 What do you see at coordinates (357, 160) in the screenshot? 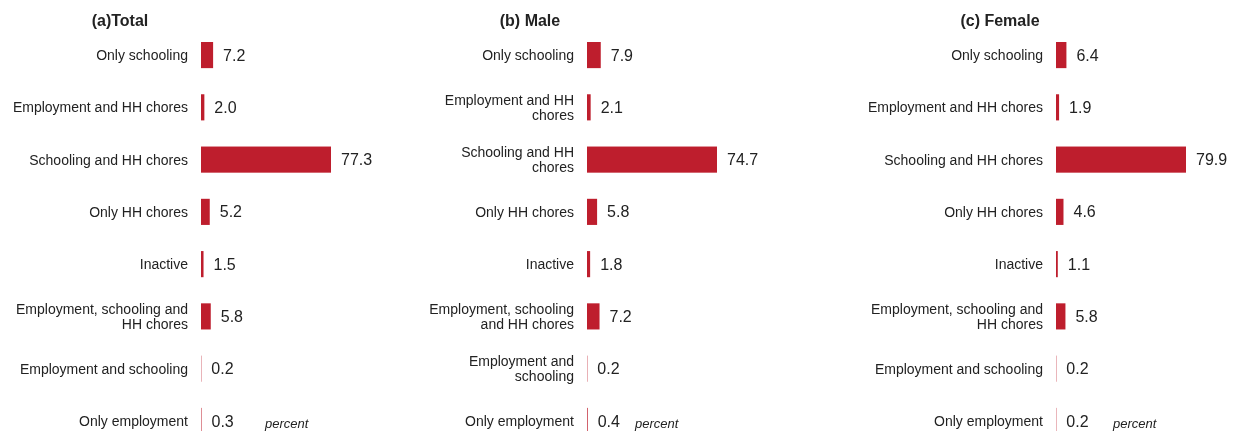
I see `data-label: 77.3` at bounding box center [357, 160].